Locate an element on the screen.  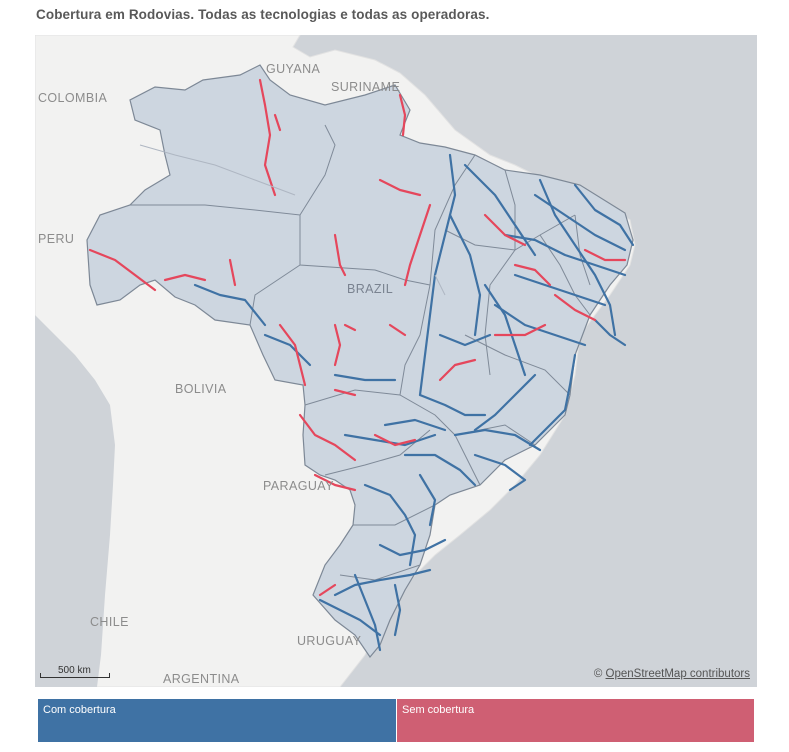
legend-with-coverage-label: Com cobertura is located at coordinates (79, 710).